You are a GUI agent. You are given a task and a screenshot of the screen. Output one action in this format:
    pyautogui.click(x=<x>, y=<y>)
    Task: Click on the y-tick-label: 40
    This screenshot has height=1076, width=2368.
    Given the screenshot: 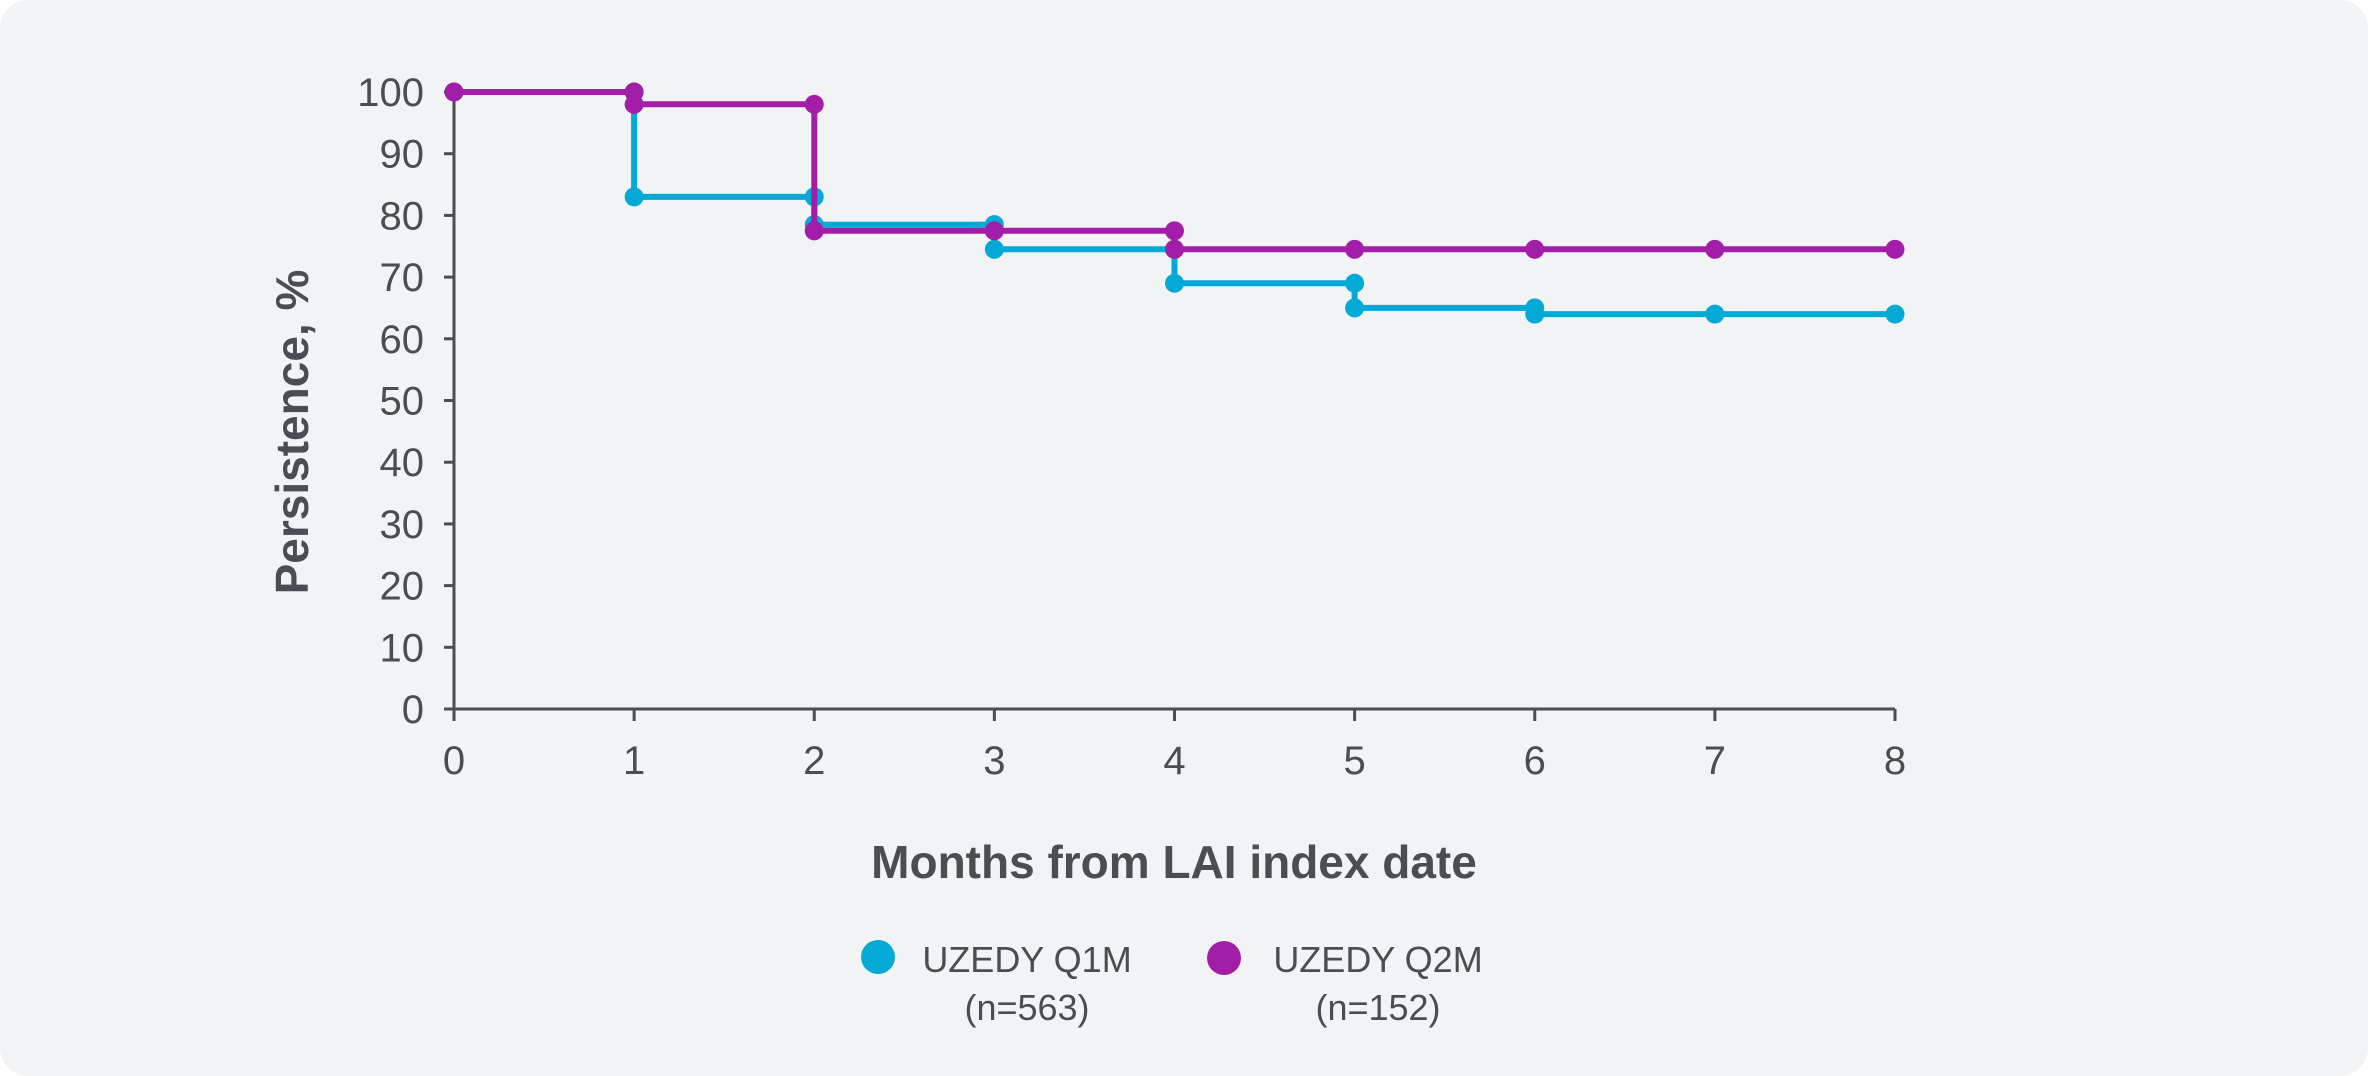 What is the action you would take?
    pyautogui.click(x=402, y=463)
    